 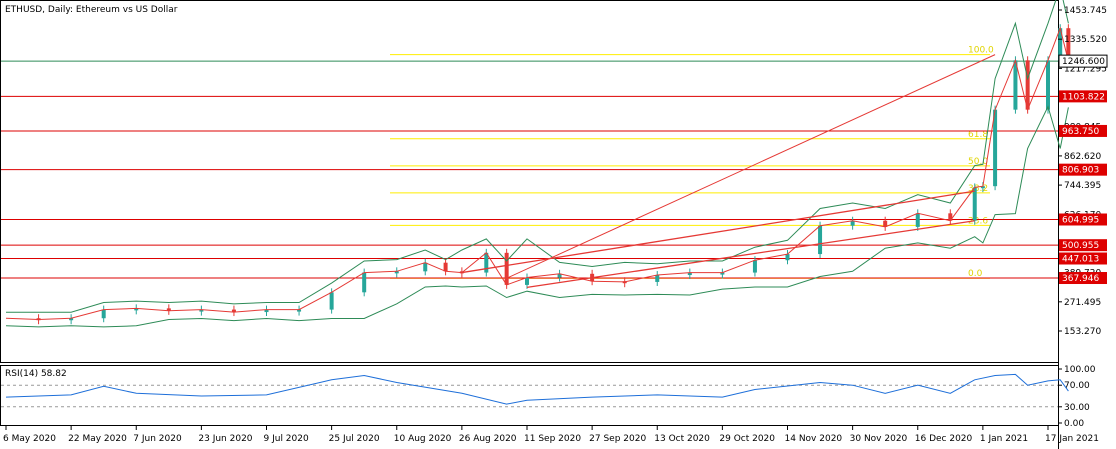 What do you see at coordinates (1077, 386) in the screenshot?
I see `rsi-tick-label: 70.00` at bounding box center [1077, 386].